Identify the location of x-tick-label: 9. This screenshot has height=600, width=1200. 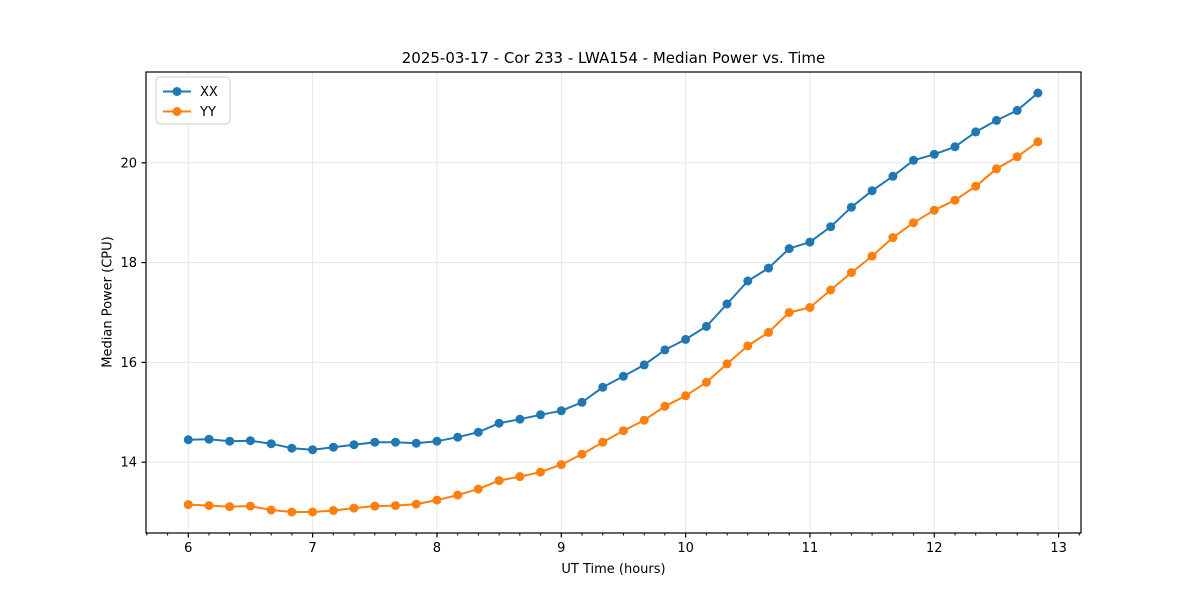
(561, 548).